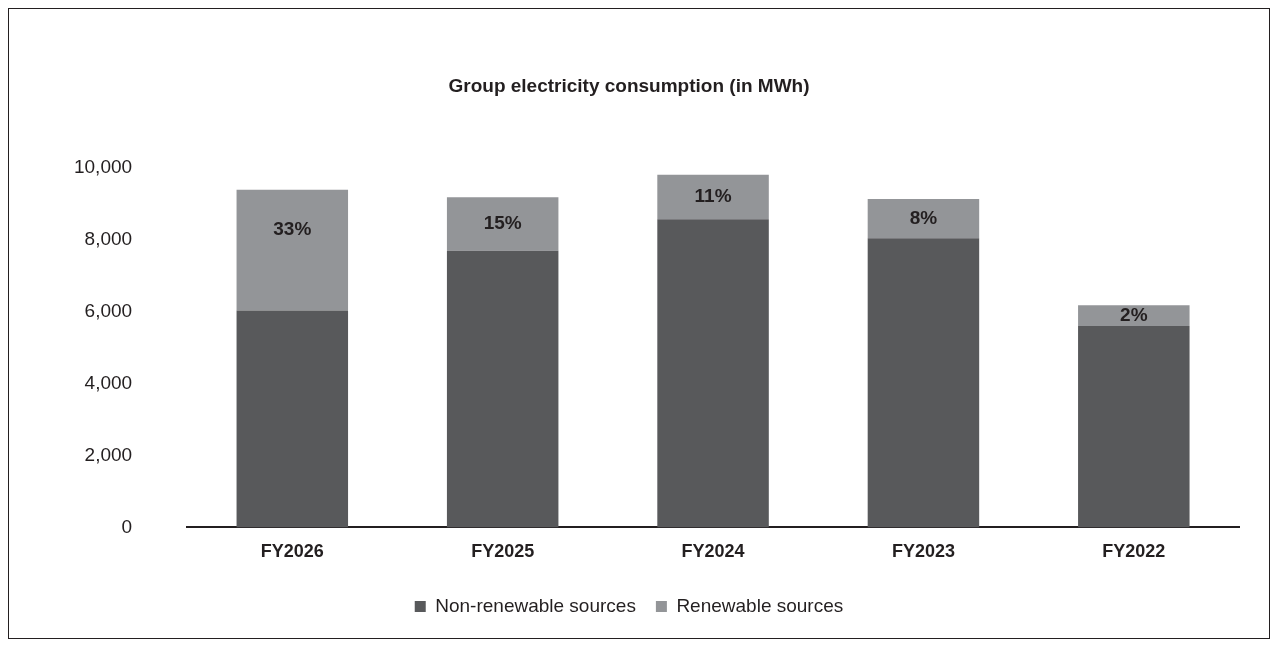  Describe the element at coordinates (292, 228) in the screenshot. I see `annotation: 33%` at that location.